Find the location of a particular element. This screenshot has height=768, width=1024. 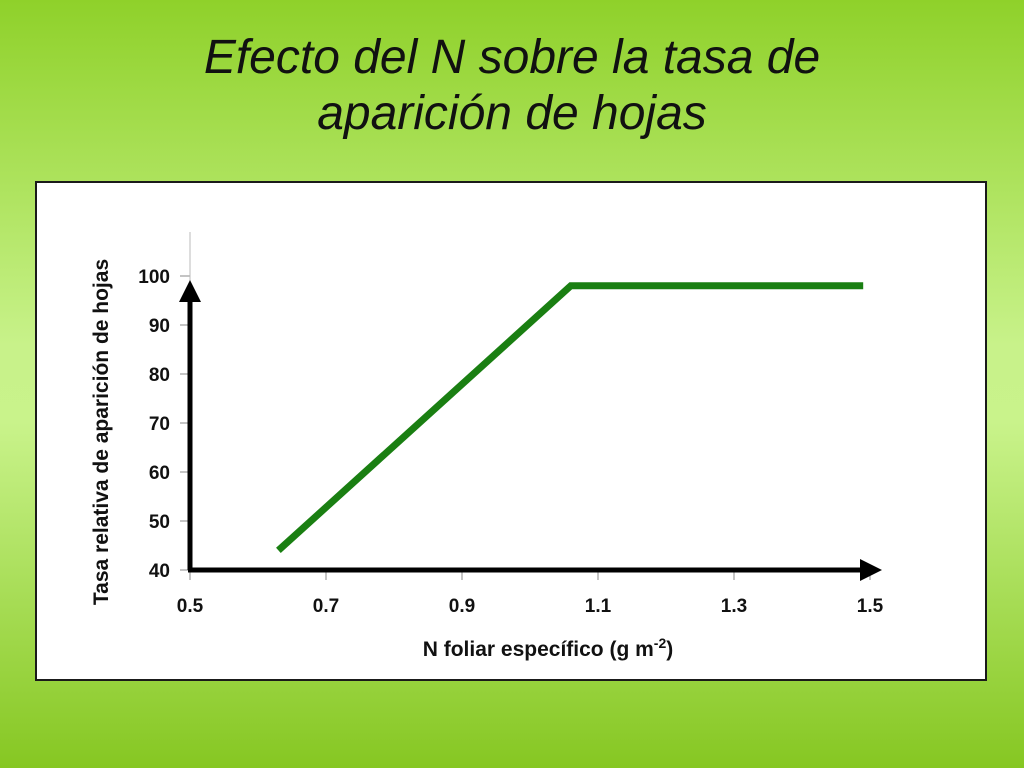

x-tick-label: 1.1 is located at coordinates (598, 606).